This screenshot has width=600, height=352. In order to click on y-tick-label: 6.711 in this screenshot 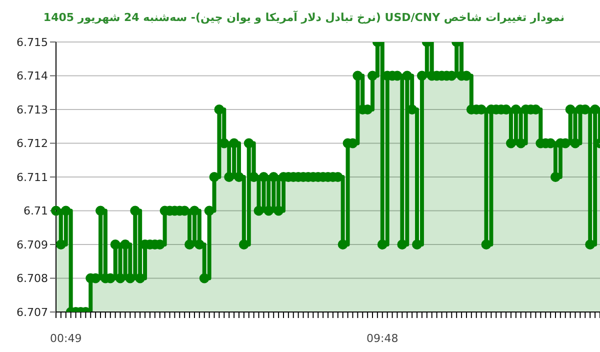, I will do `click(32, 177)`.